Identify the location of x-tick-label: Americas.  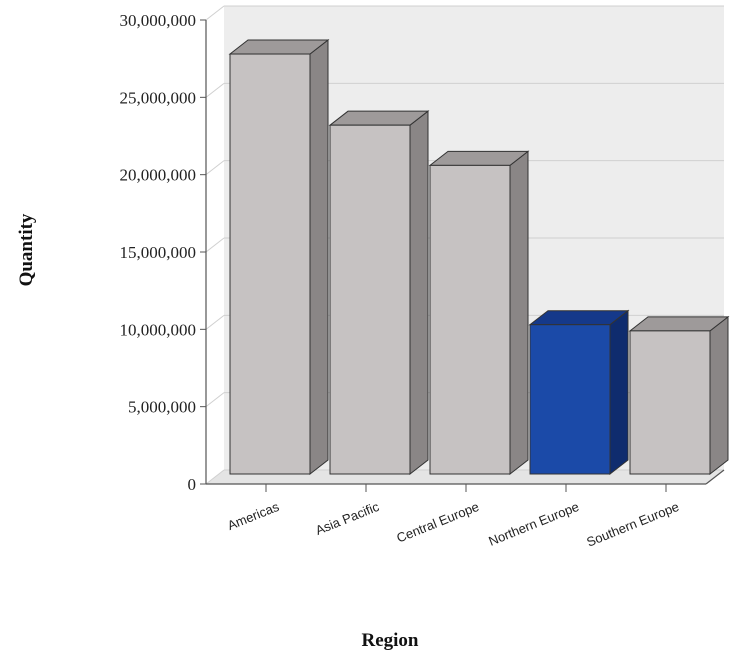
(253, 516).